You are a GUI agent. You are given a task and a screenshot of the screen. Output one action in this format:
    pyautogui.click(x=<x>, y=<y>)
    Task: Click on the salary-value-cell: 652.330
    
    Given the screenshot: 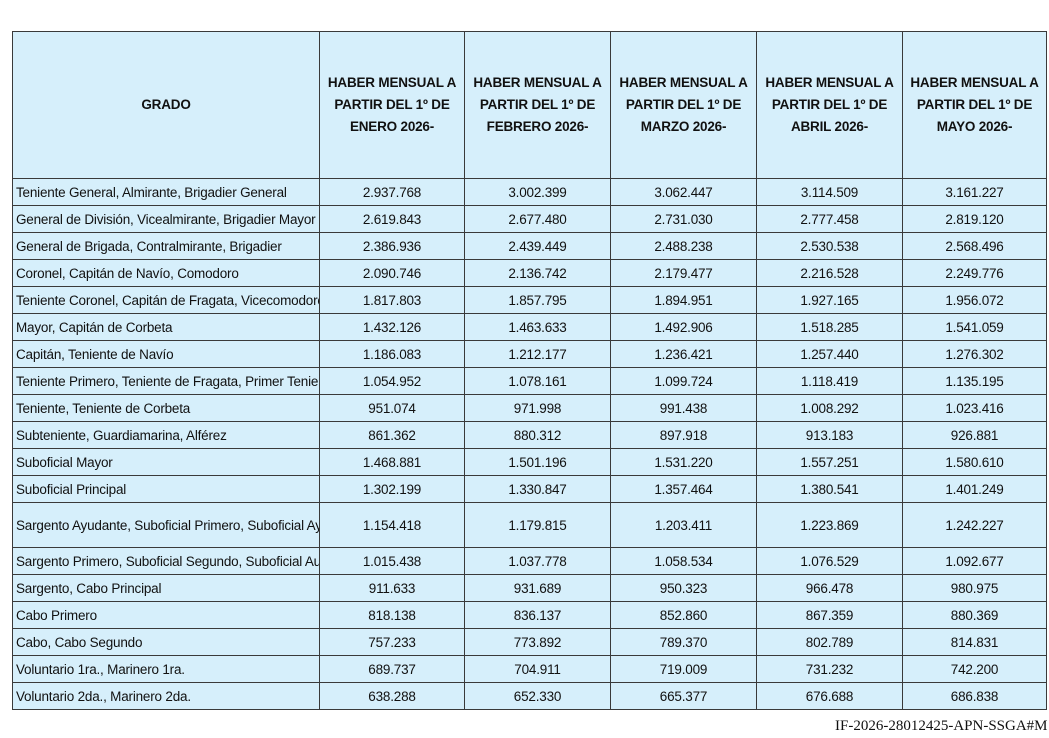 What is the action you would take?
    pyautogui.click(x=537, y=696)
    